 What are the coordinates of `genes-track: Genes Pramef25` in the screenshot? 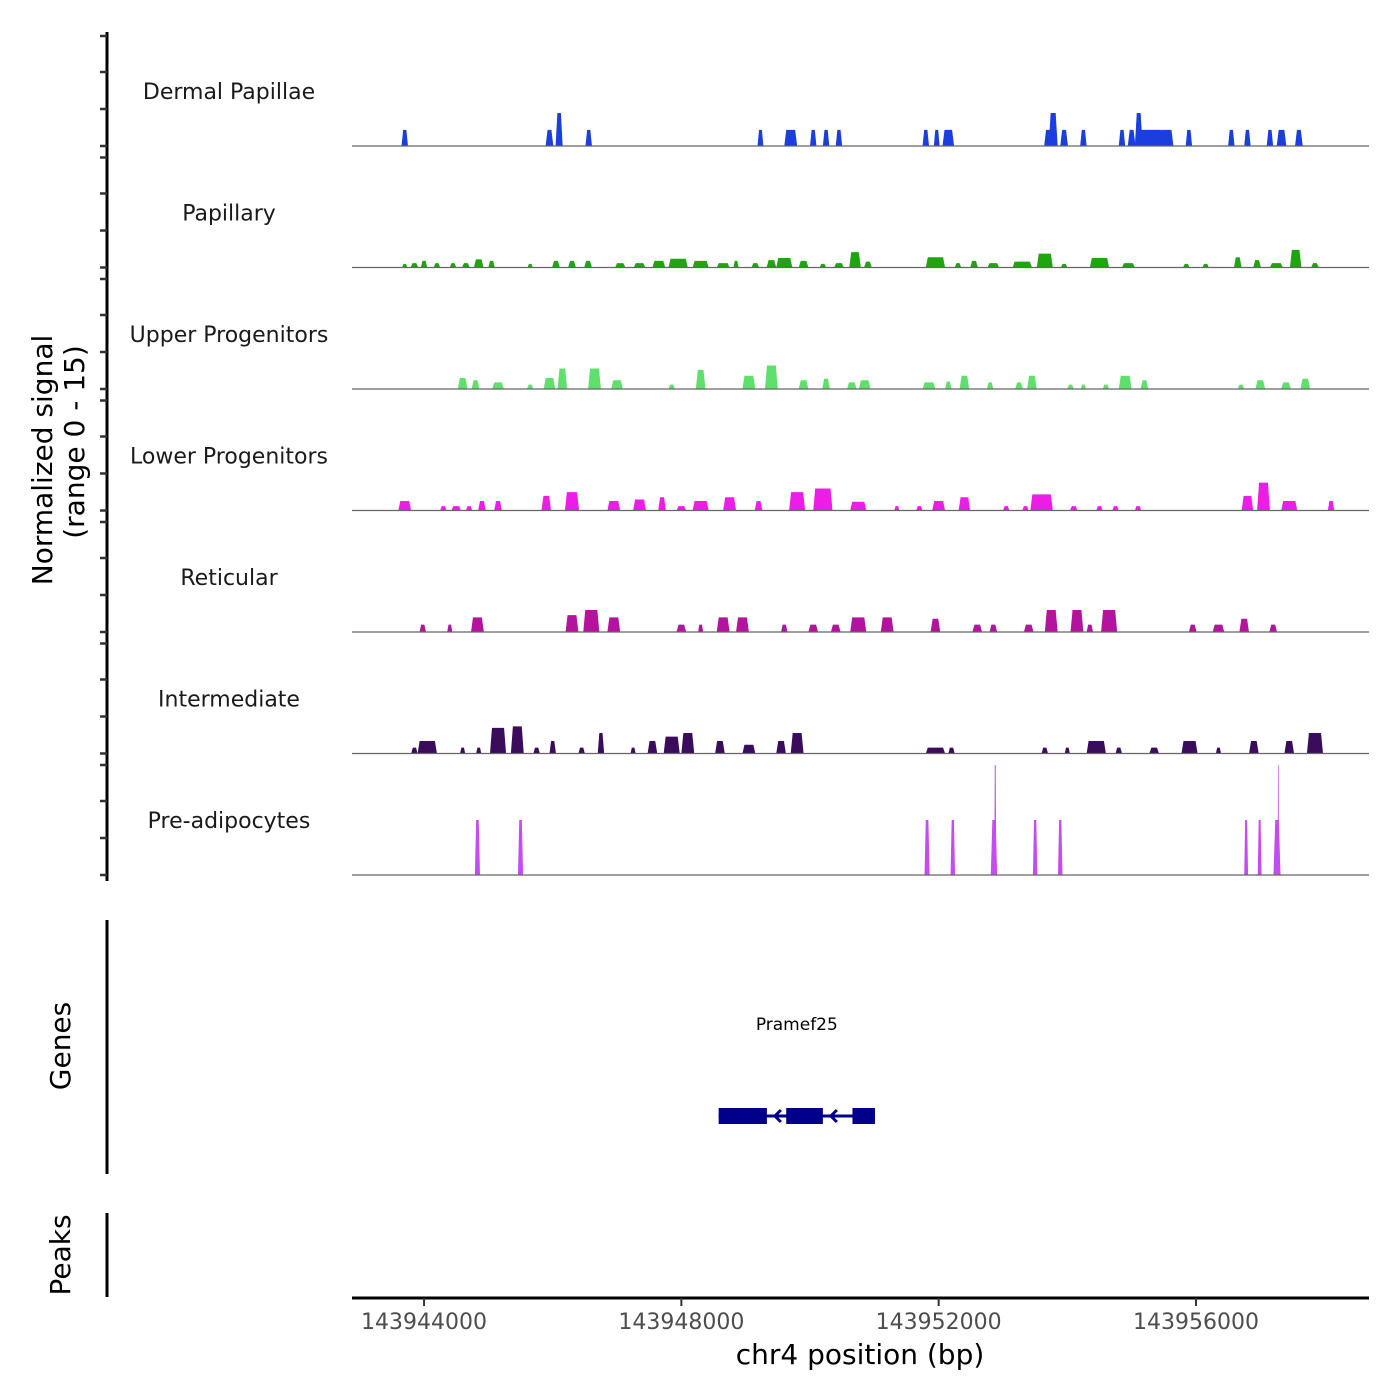 It's located at (459, 1047).